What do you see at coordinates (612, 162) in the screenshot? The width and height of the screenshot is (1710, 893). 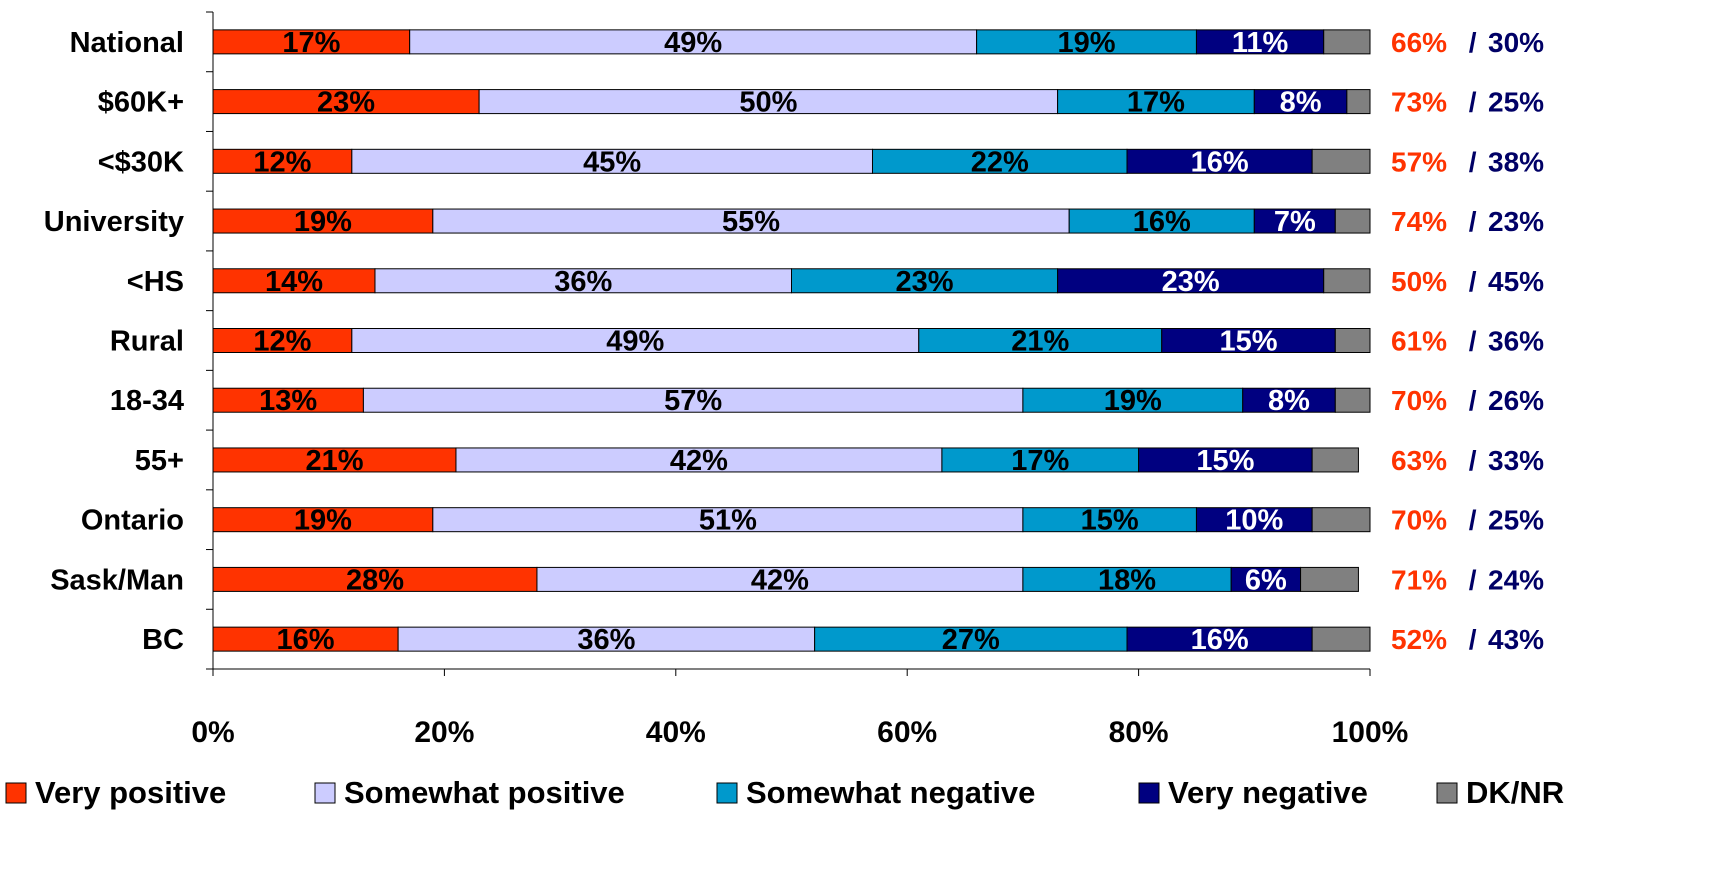 I see `bar-value-label: 45%` at bounding box center [612, 162].